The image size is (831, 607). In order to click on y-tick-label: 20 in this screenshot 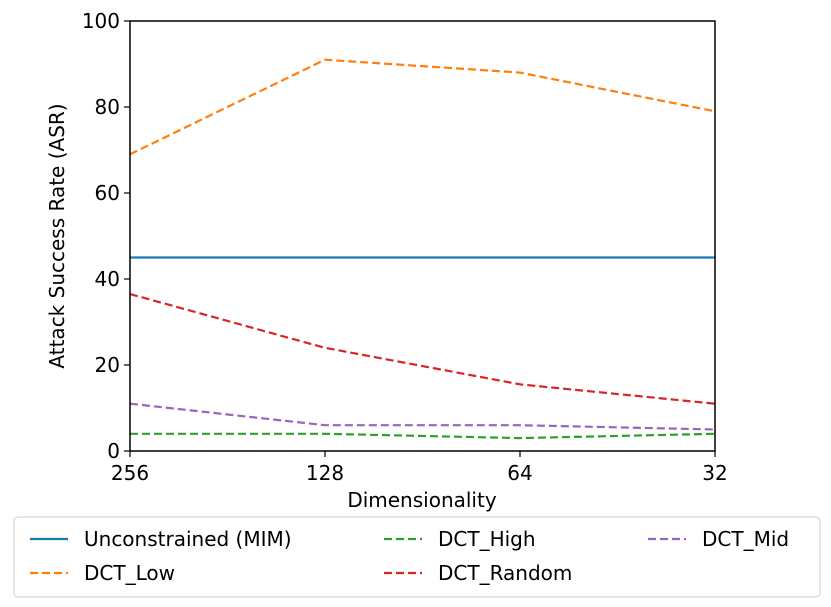, I will do `click(107, 365)`.